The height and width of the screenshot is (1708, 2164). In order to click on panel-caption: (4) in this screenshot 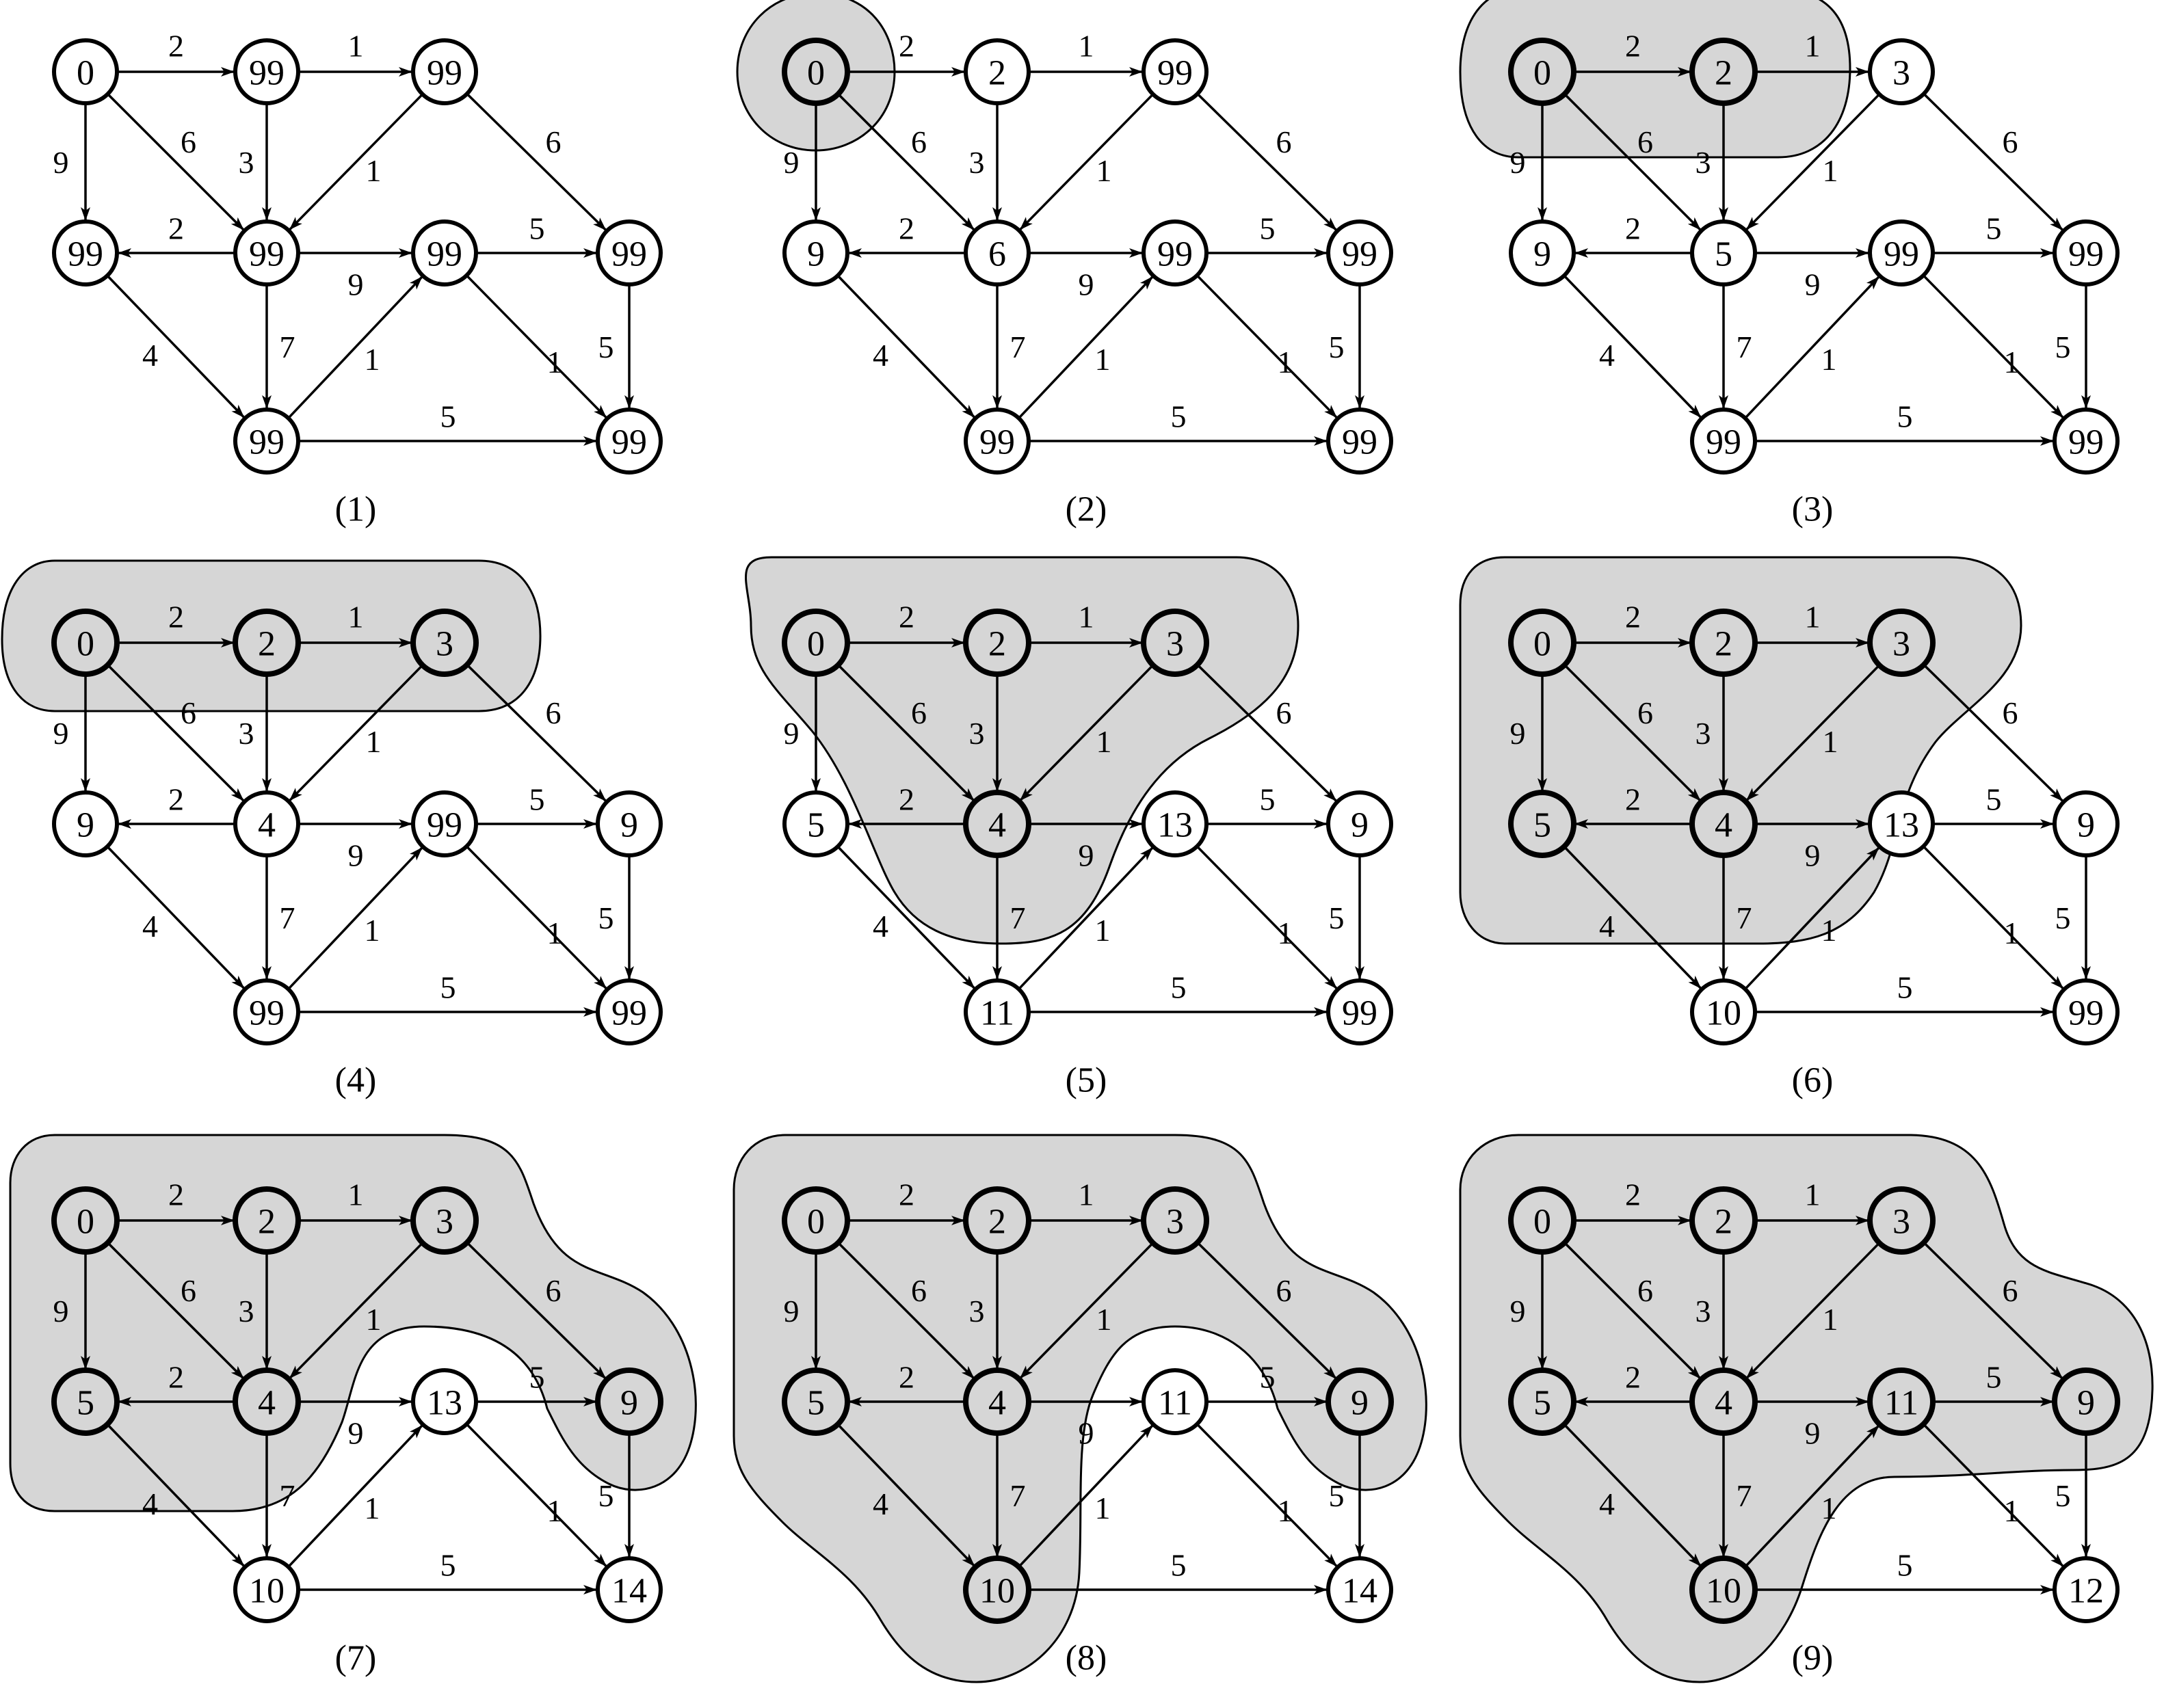, I will do `click(356, 1080)`.